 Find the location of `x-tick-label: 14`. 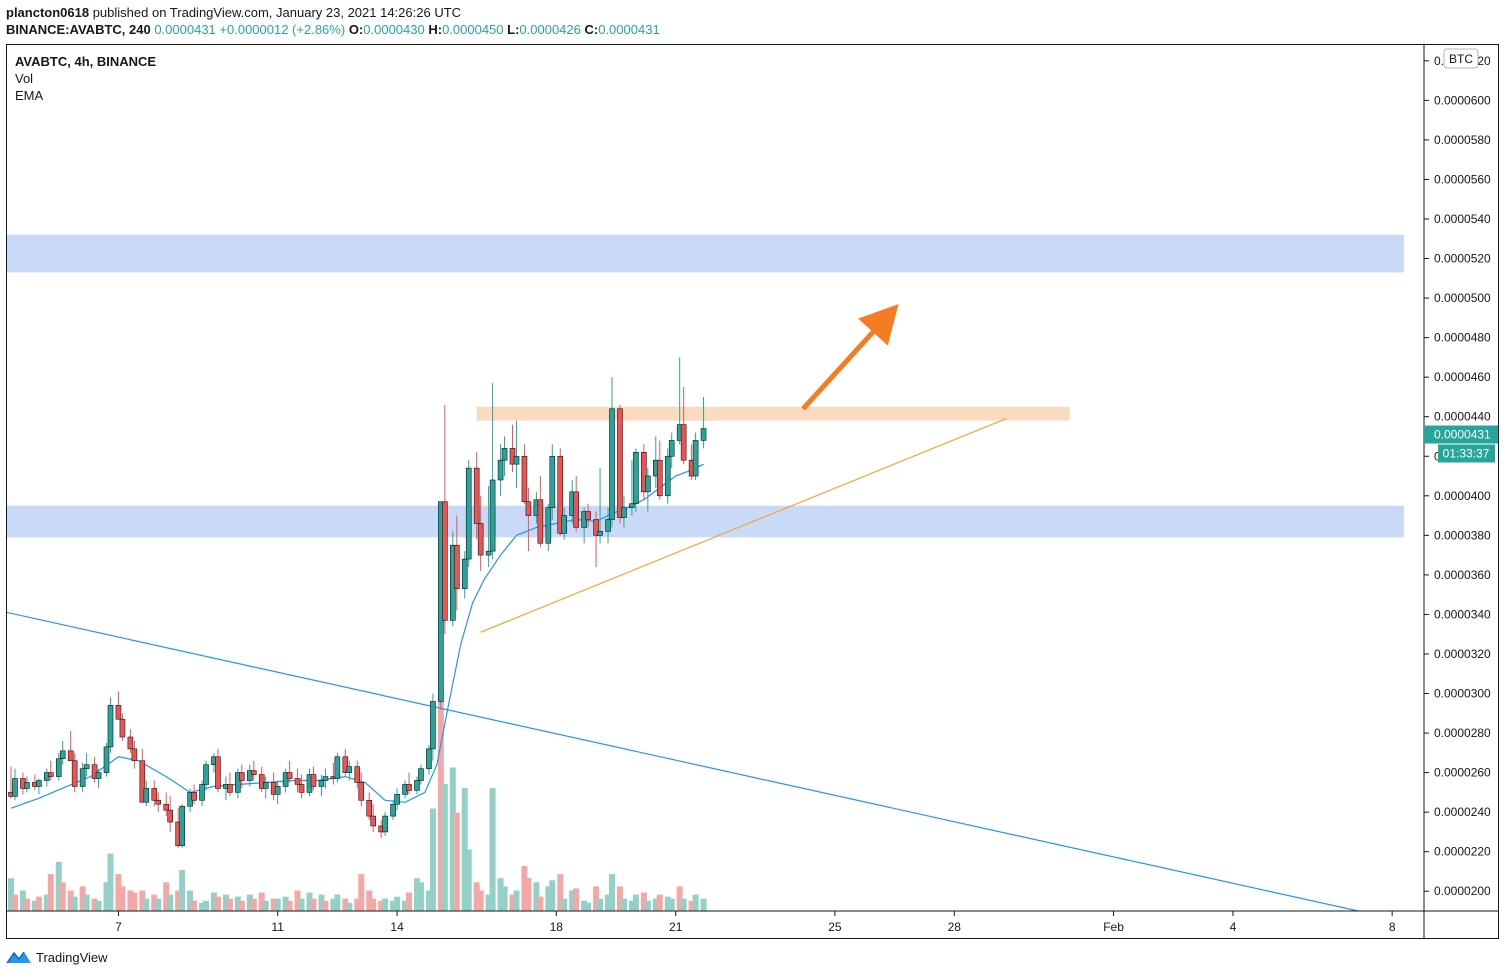

x-tick-label: 14 is located at coordinates (397, 927).